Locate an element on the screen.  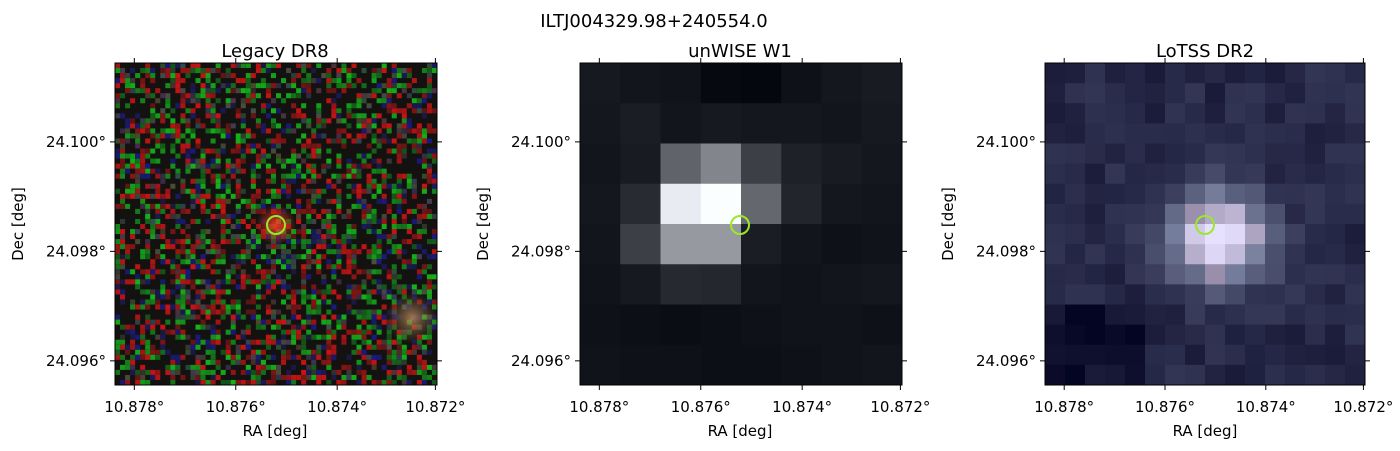
figure-title: ILTJ004329.98+240554.0 is located at coordinates (653, 21).